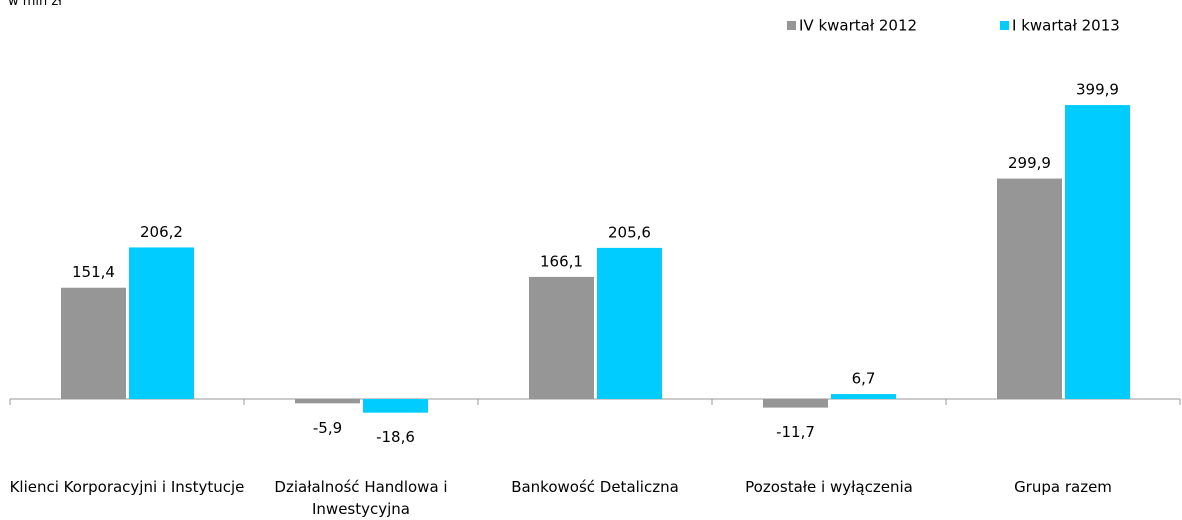 The height and width of the screenshot is (520, 1182). Describe the element at coordinates (35, 4) in the screenshot. I see `unit-label: w mln zł` at that location.